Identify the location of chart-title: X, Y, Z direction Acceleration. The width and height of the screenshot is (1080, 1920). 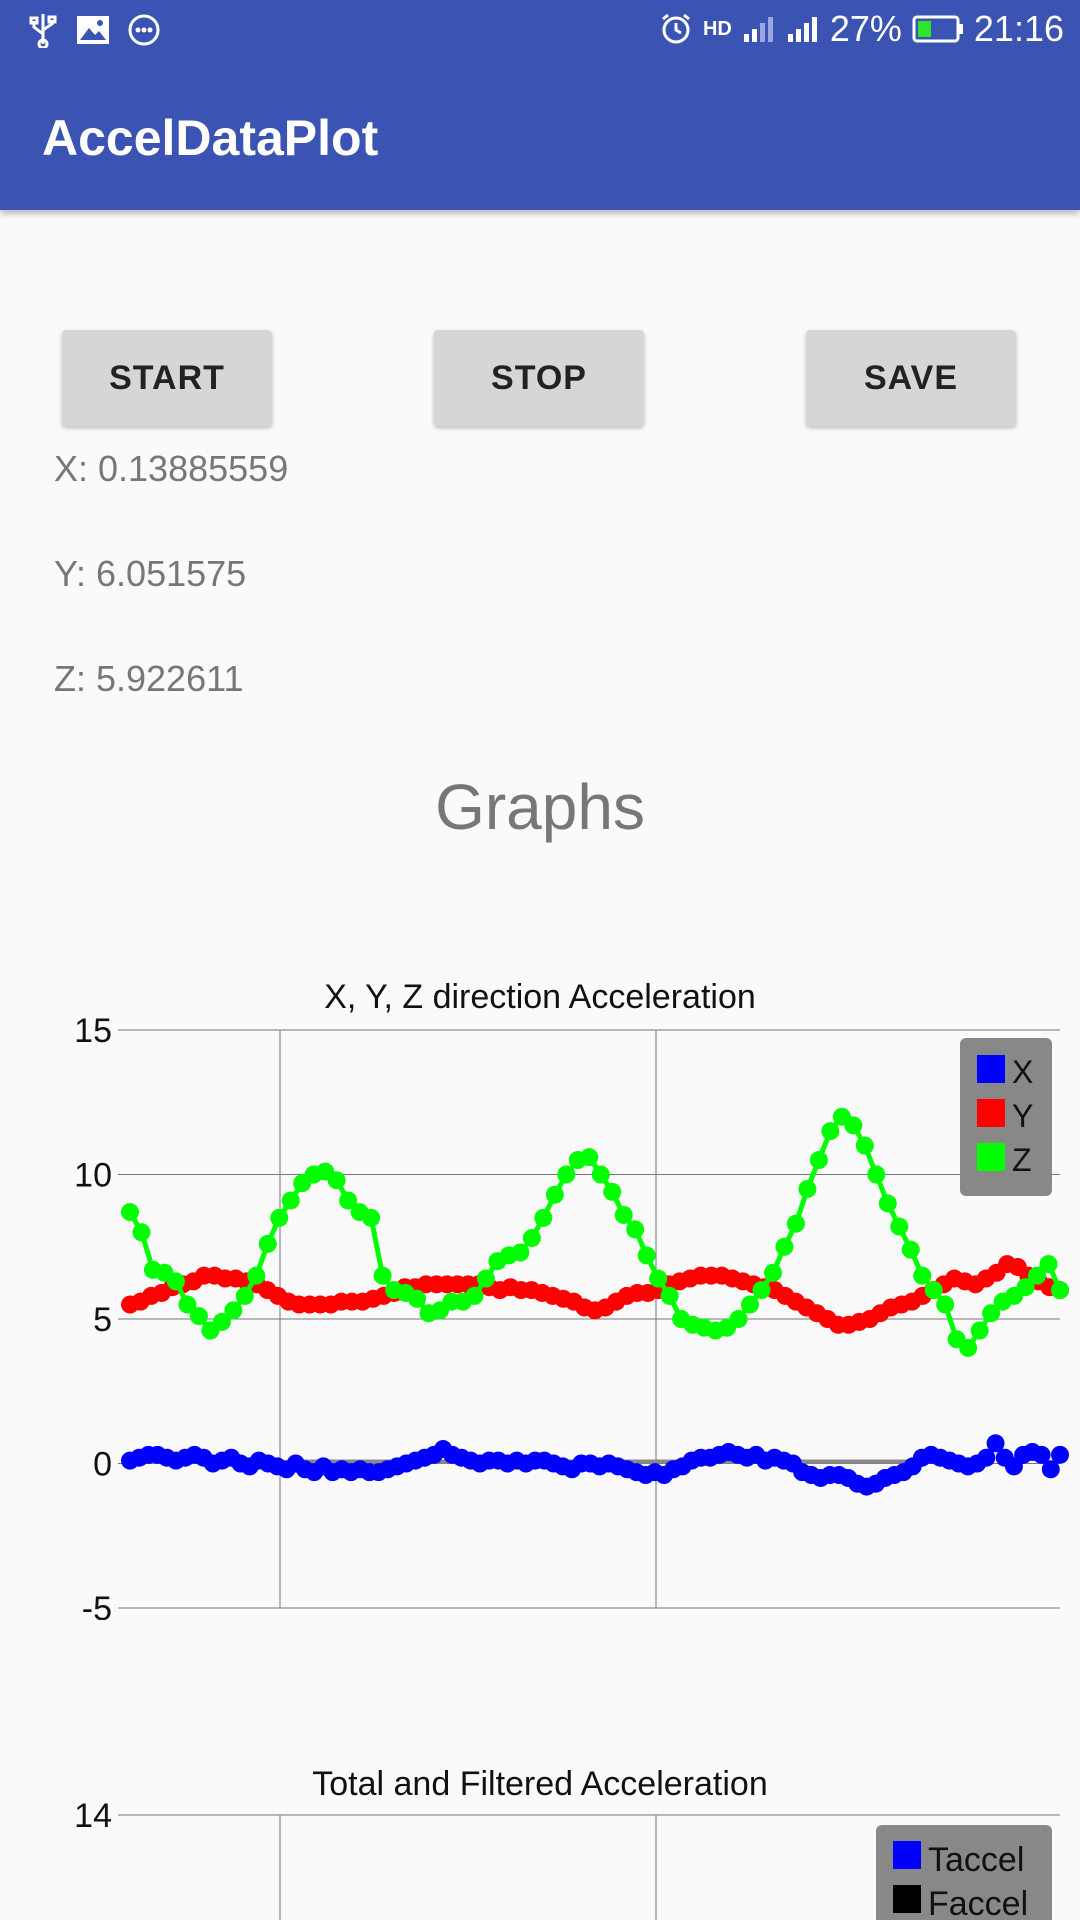
(540, 997).